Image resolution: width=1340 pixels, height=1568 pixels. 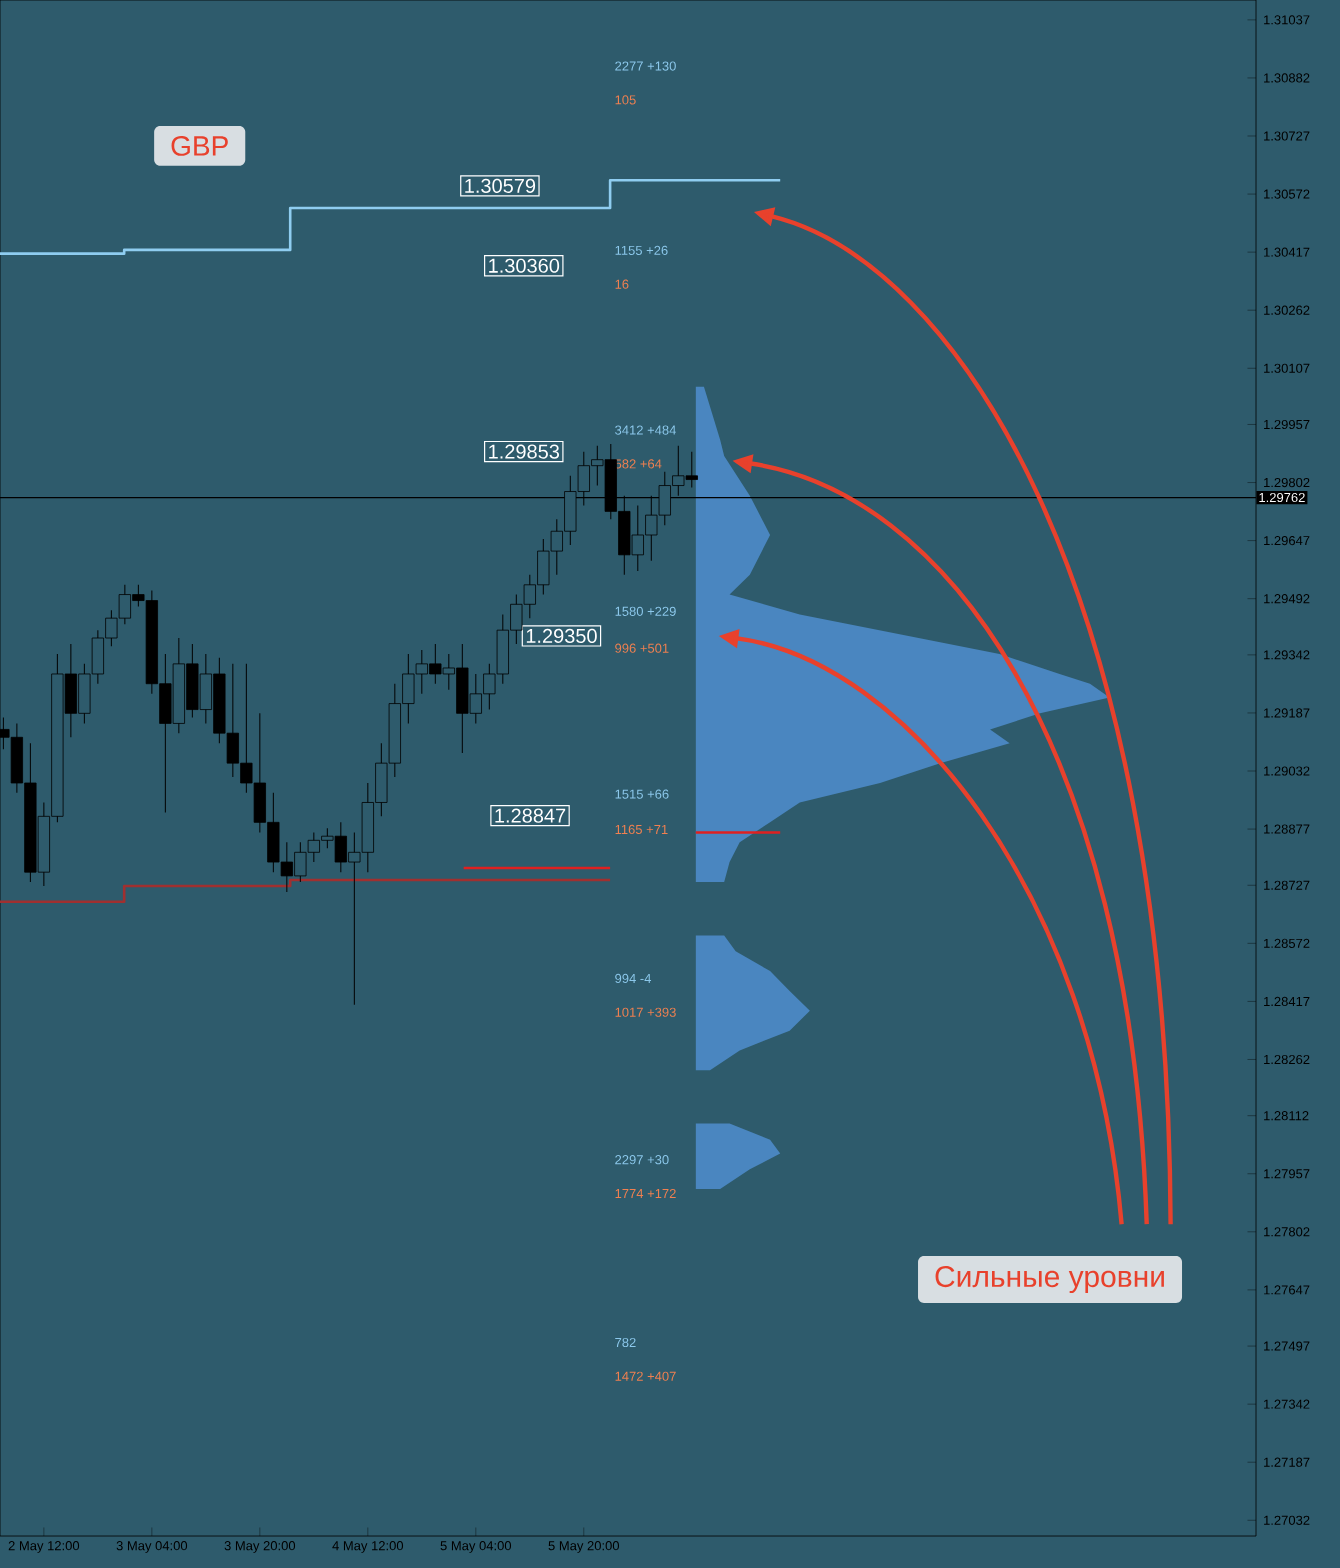 What do you see at coordinates (500, 185) in the screenshot?
I see `annotation: 1.30579` at bounding box center [500, 185].